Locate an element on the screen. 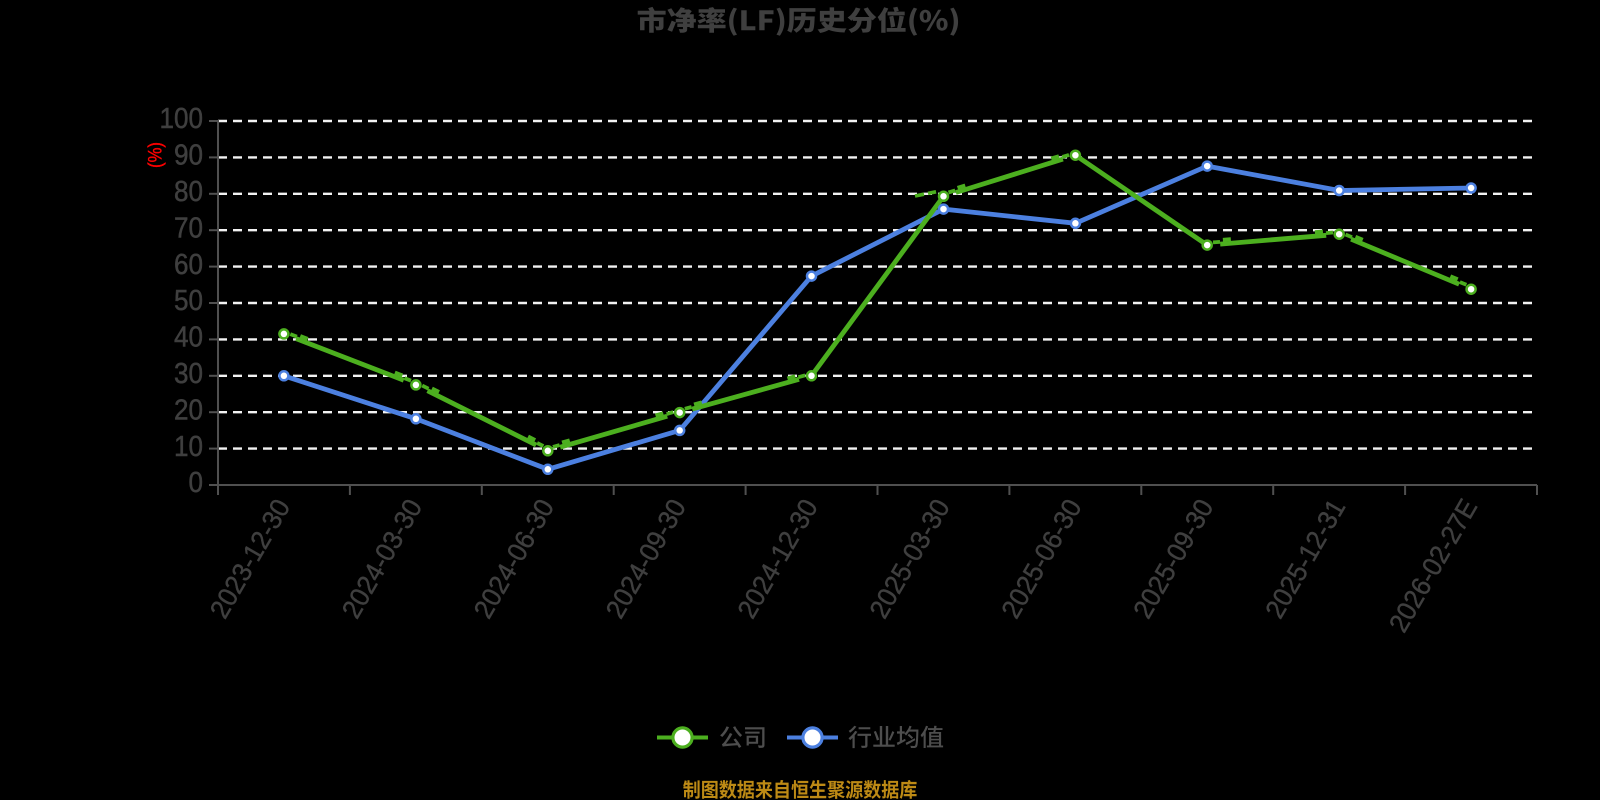 Image resolution: width=1600 pixels, height=800 pixels. svg-text: 80 is located at coordinates (188, 192).